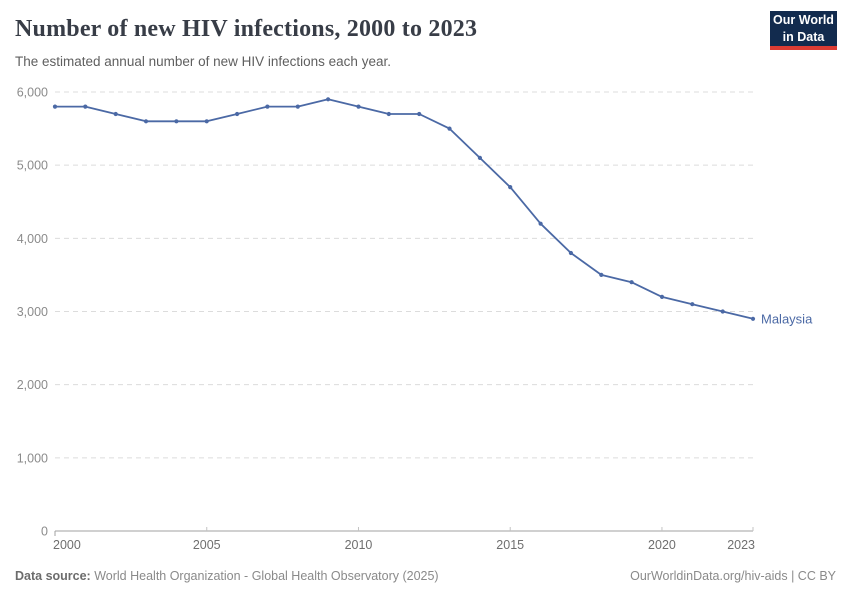 This screenshot has width=850, height=600. Describe the element at coordinates (741, 545) in the screenshot. I see `x-tick-label: 2023` at that location.